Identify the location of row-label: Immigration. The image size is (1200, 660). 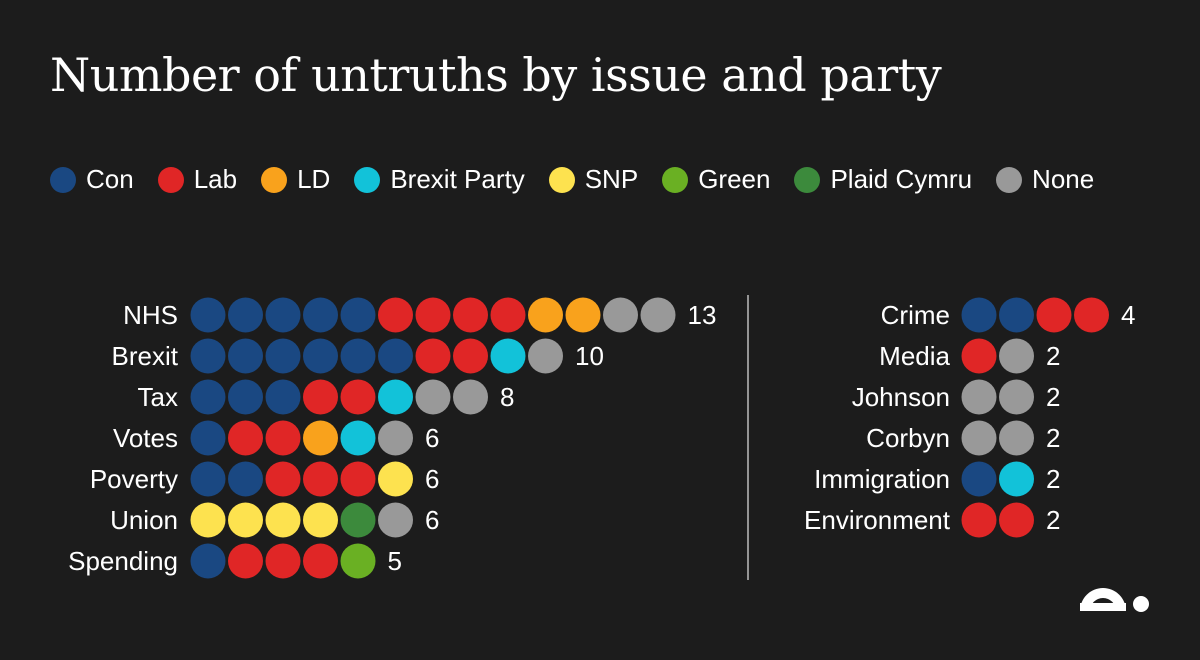
(882, 479).